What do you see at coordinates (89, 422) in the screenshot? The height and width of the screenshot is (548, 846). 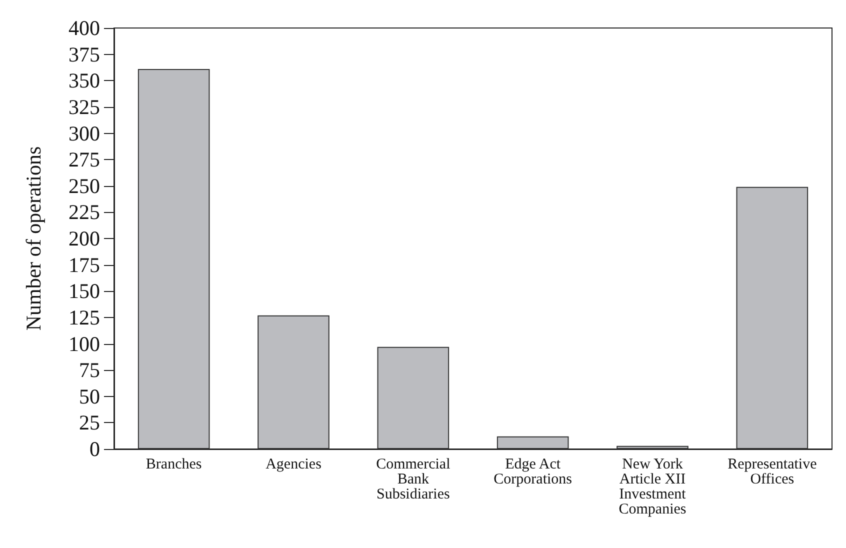 I see `y-tick-label: 25` at bounding box center [89, 422].